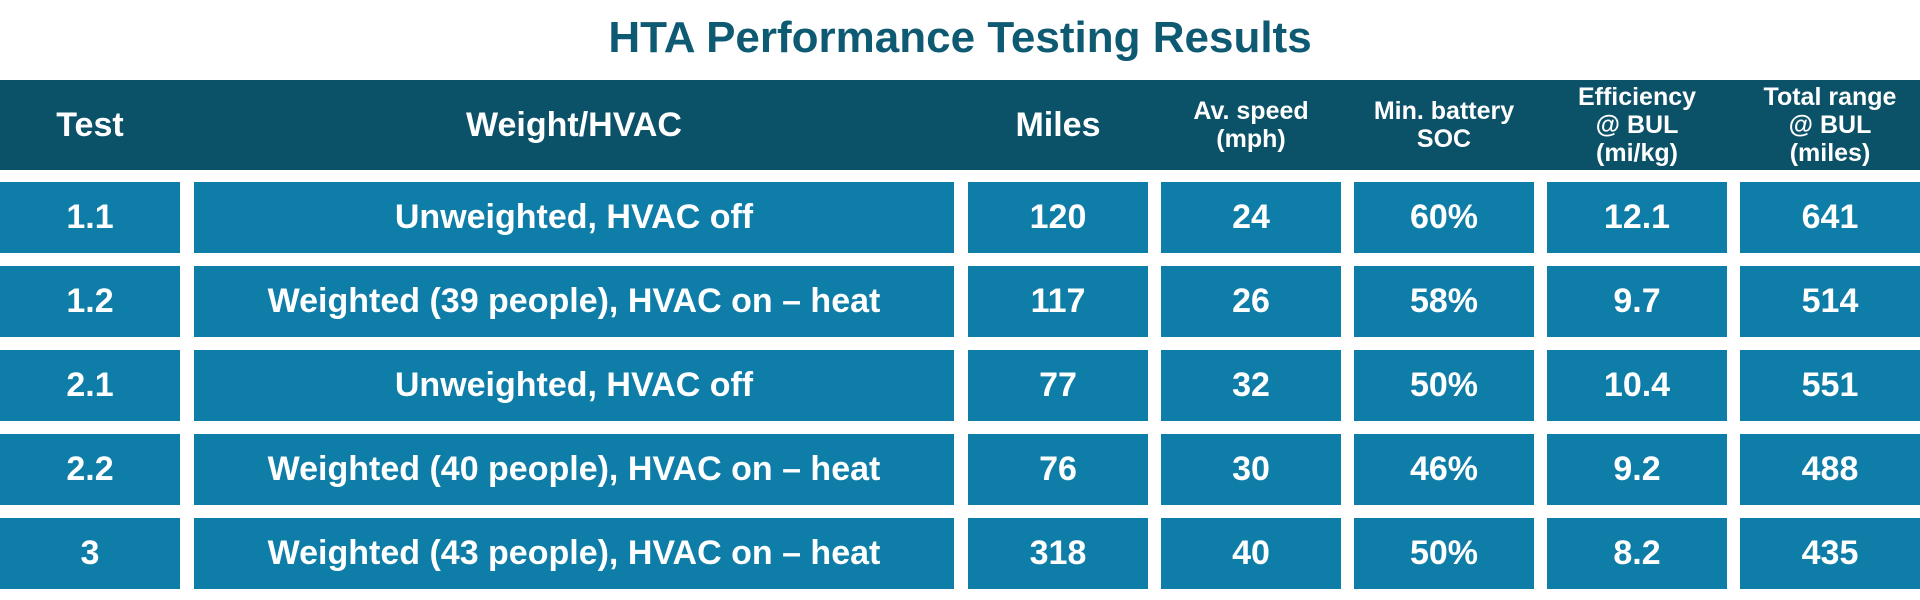 The image size is (1920, 600). What do you see at coordinates (1444, 125) in the screenshot?
I see `header-min-battery-soc: Min. battery SOC` at bounding box center [1444, 125].